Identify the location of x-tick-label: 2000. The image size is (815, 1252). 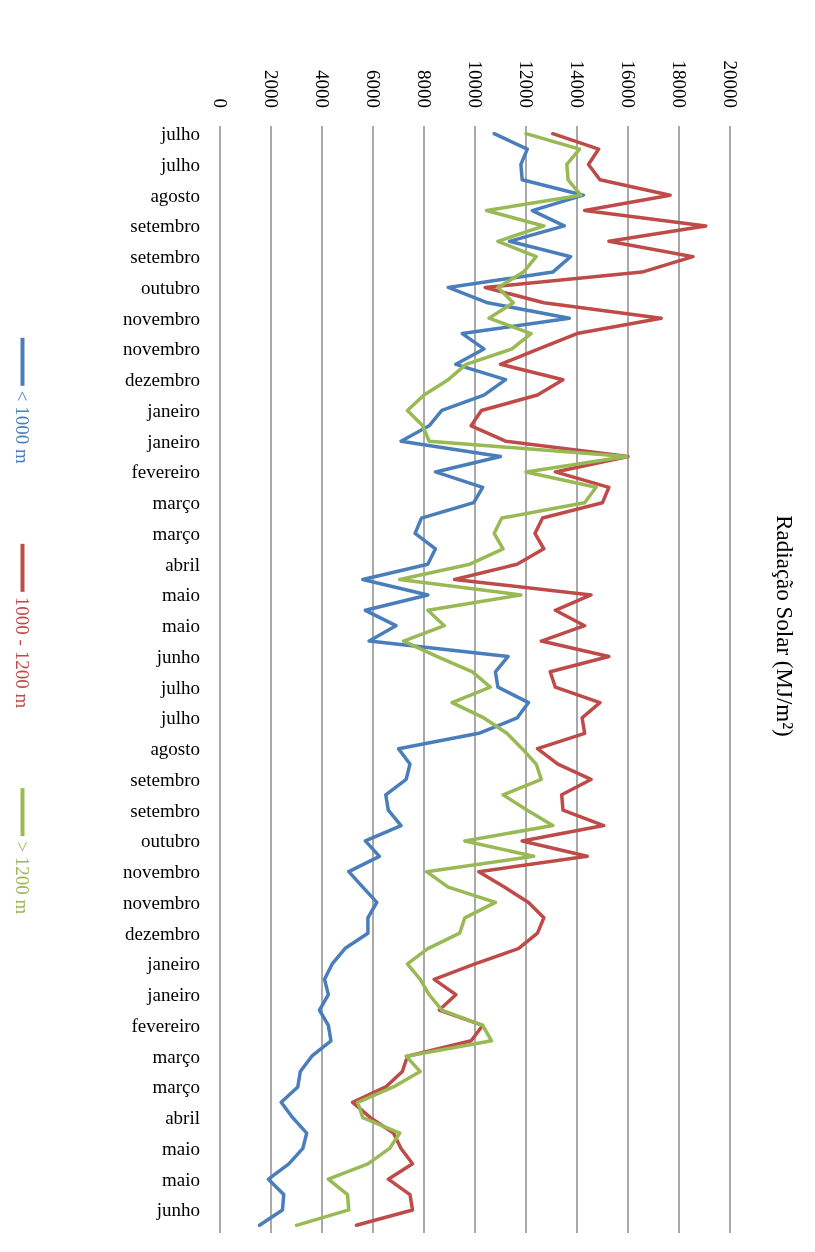
(271, 89).